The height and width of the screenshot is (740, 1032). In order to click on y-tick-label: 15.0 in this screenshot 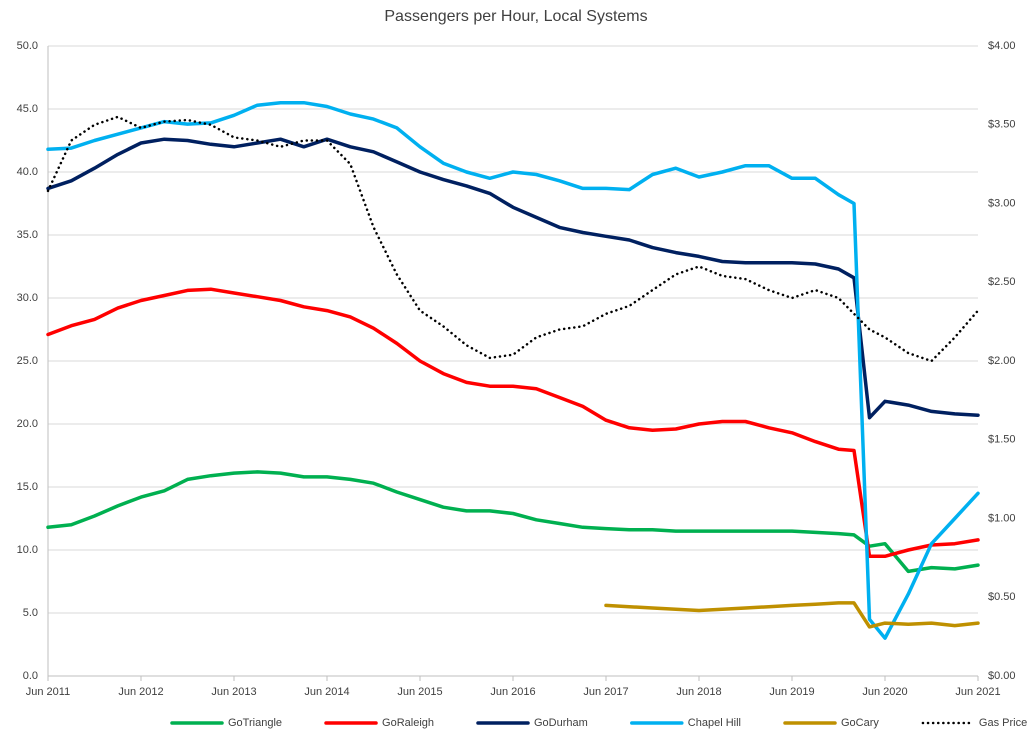, I will do `click(27, 487)`.